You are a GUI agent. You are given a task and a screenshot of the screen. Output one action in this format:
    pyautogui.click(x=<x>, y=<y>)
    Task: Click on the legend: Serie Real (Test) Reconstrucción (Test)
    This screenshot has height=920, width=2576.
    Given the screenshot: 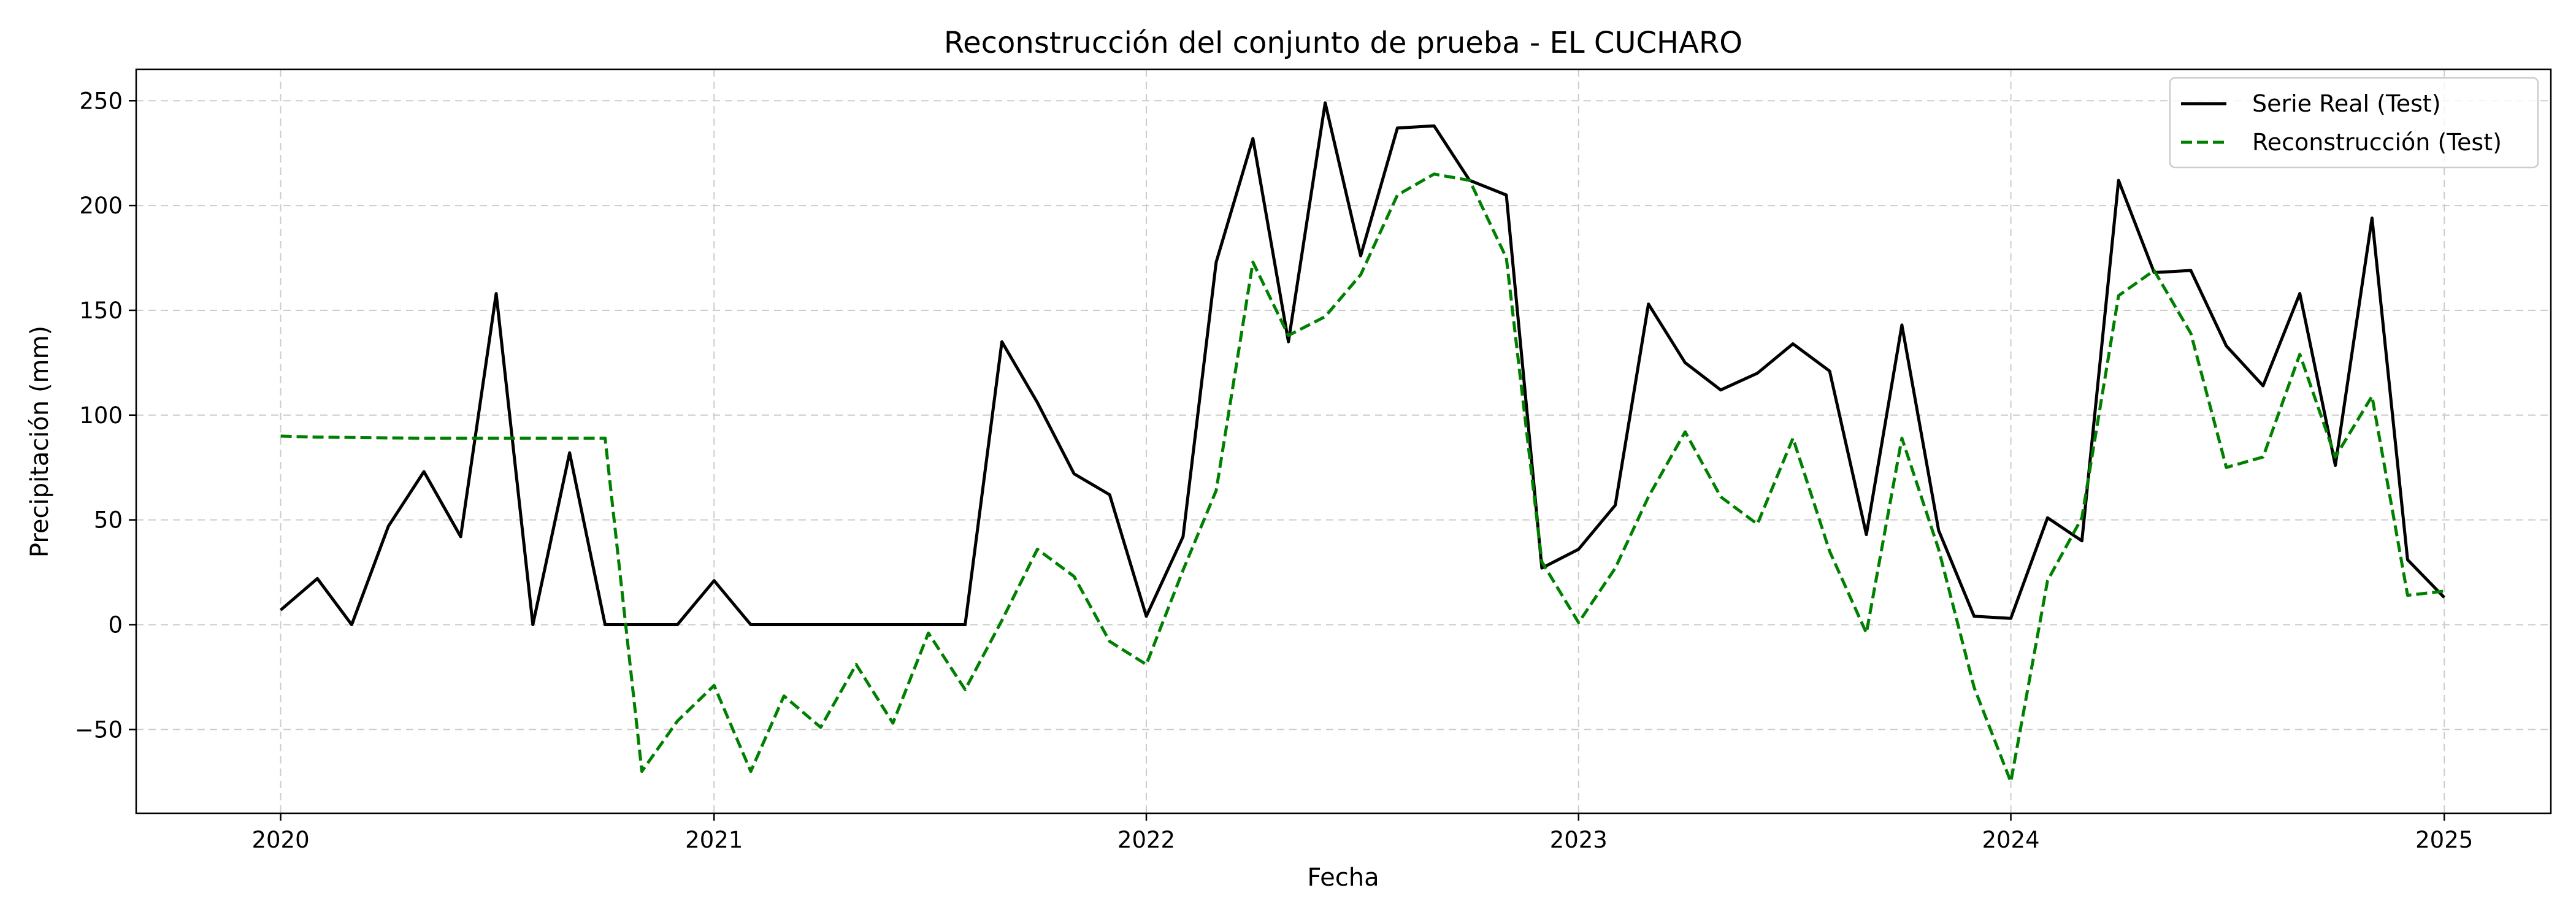 What is the action you would take?
    pyautogui.click(x=2354, y=123)
    